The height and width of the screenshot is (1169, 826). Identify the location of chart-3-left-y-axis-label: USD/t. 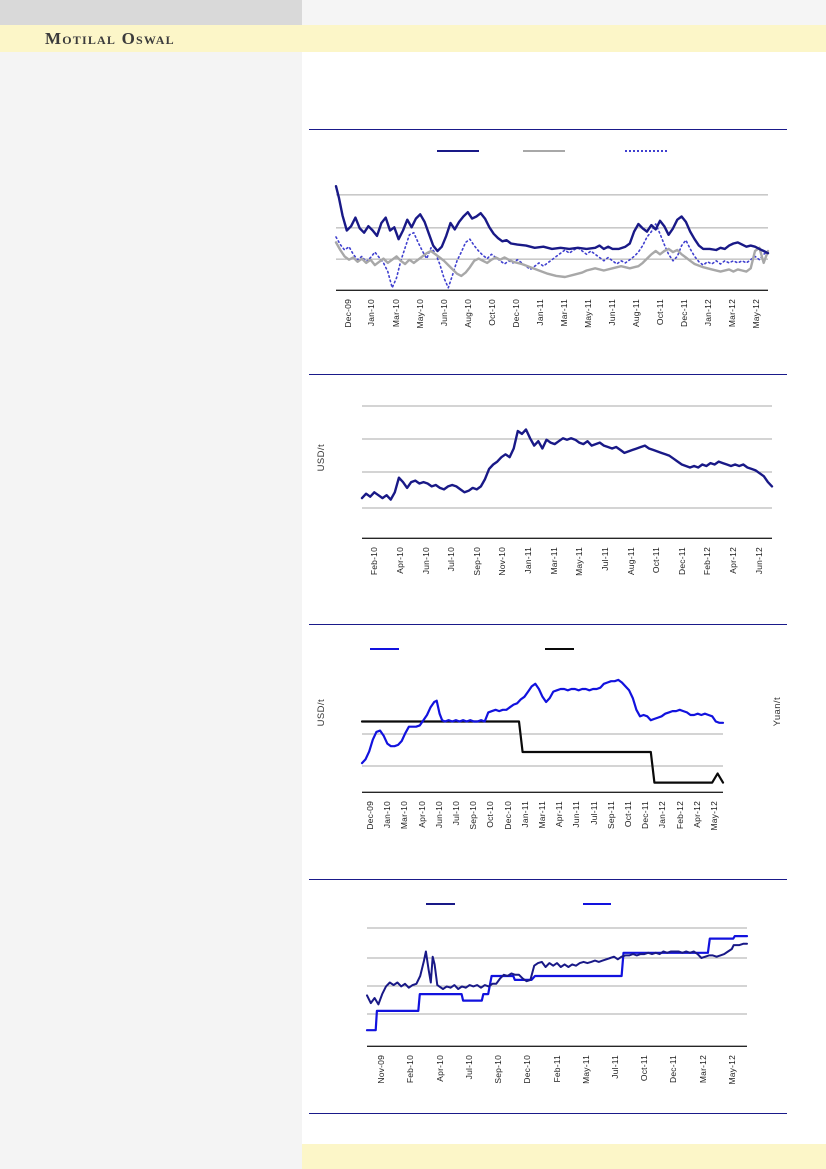
(321, 713).